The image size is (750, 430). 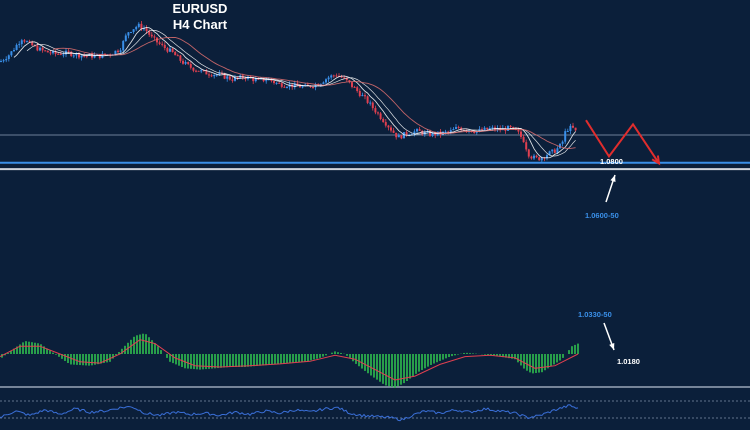 What do you see at coordinates (602, 215) in the screenshot?
I see `level-annotation-label: 1.0600-50` at bounding box center [602, 215].